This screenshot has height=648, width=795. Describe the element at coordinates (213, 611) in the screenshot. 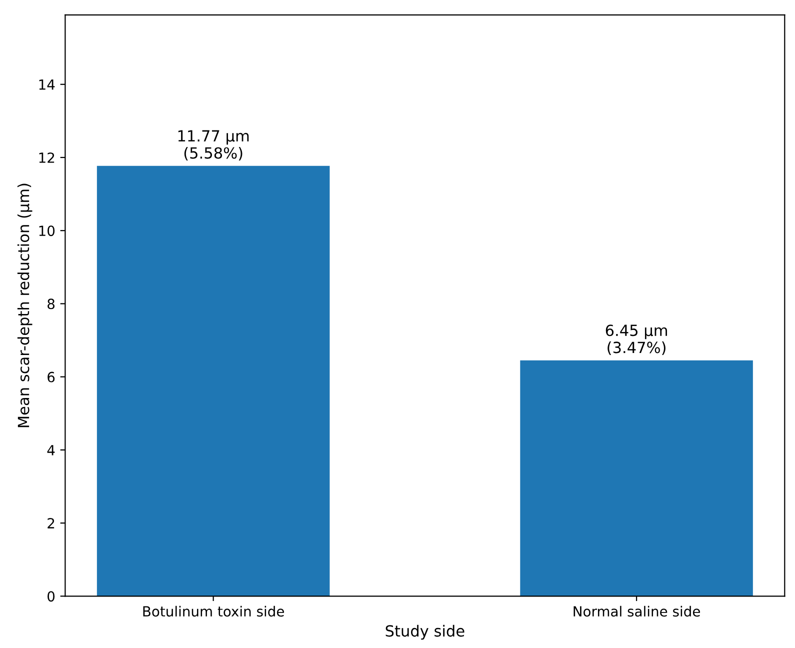

I see `x-tick-label: Botulinum toxin side` at that location.